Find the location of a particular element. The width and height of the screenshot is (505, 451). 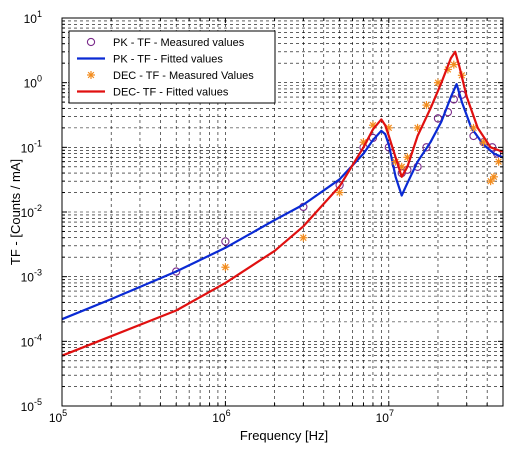

y-tick-label: 10¹ is located at coordinates (33, 17).